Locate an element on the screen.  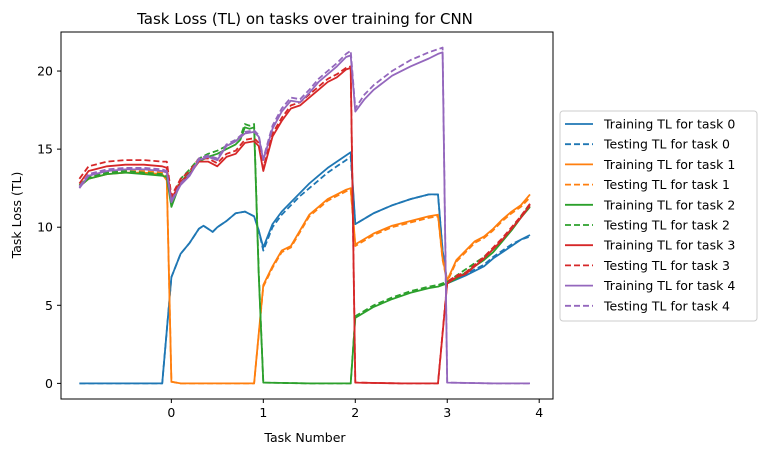
y-tick-label: 10 is located at coordinates (45, 227).